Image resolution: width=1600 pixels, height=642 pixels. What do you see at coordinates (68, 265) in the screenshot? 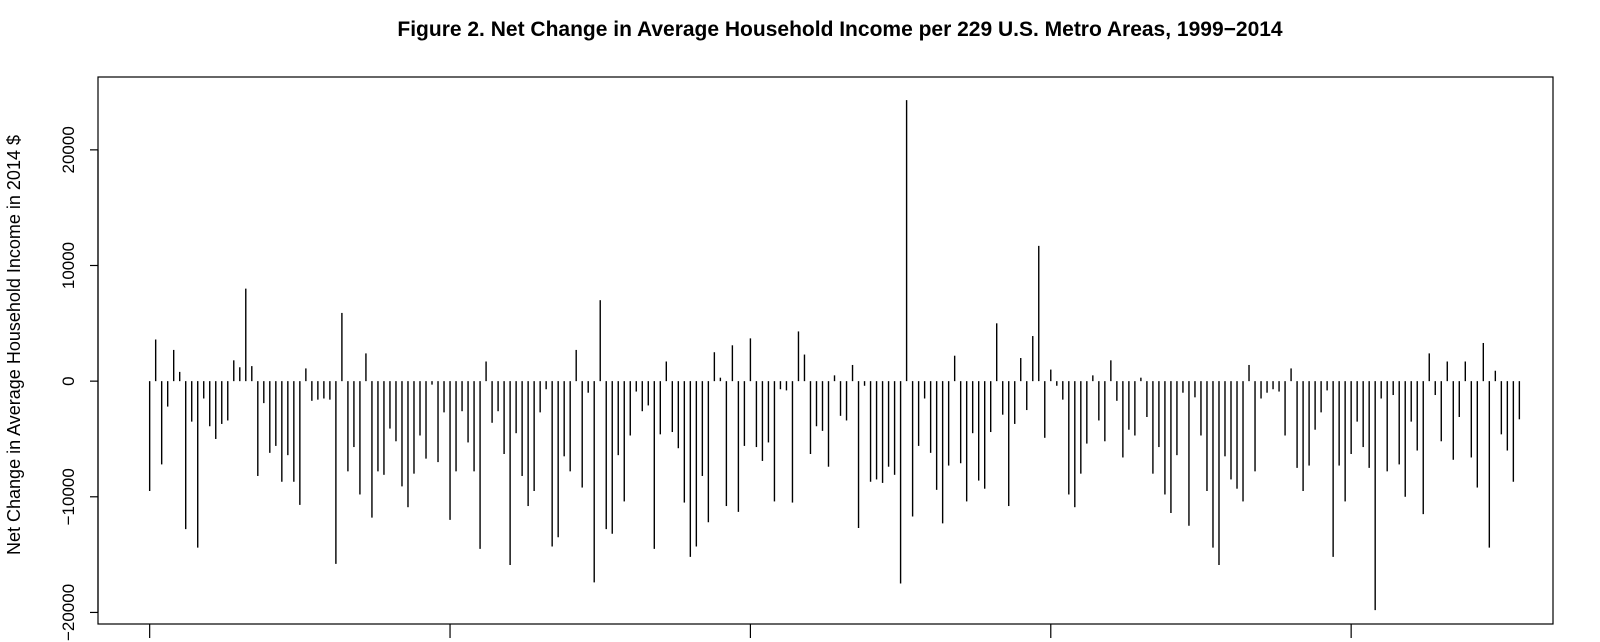
I see `y-tick-label-10000: 10000` at bounding box center [68, 265].